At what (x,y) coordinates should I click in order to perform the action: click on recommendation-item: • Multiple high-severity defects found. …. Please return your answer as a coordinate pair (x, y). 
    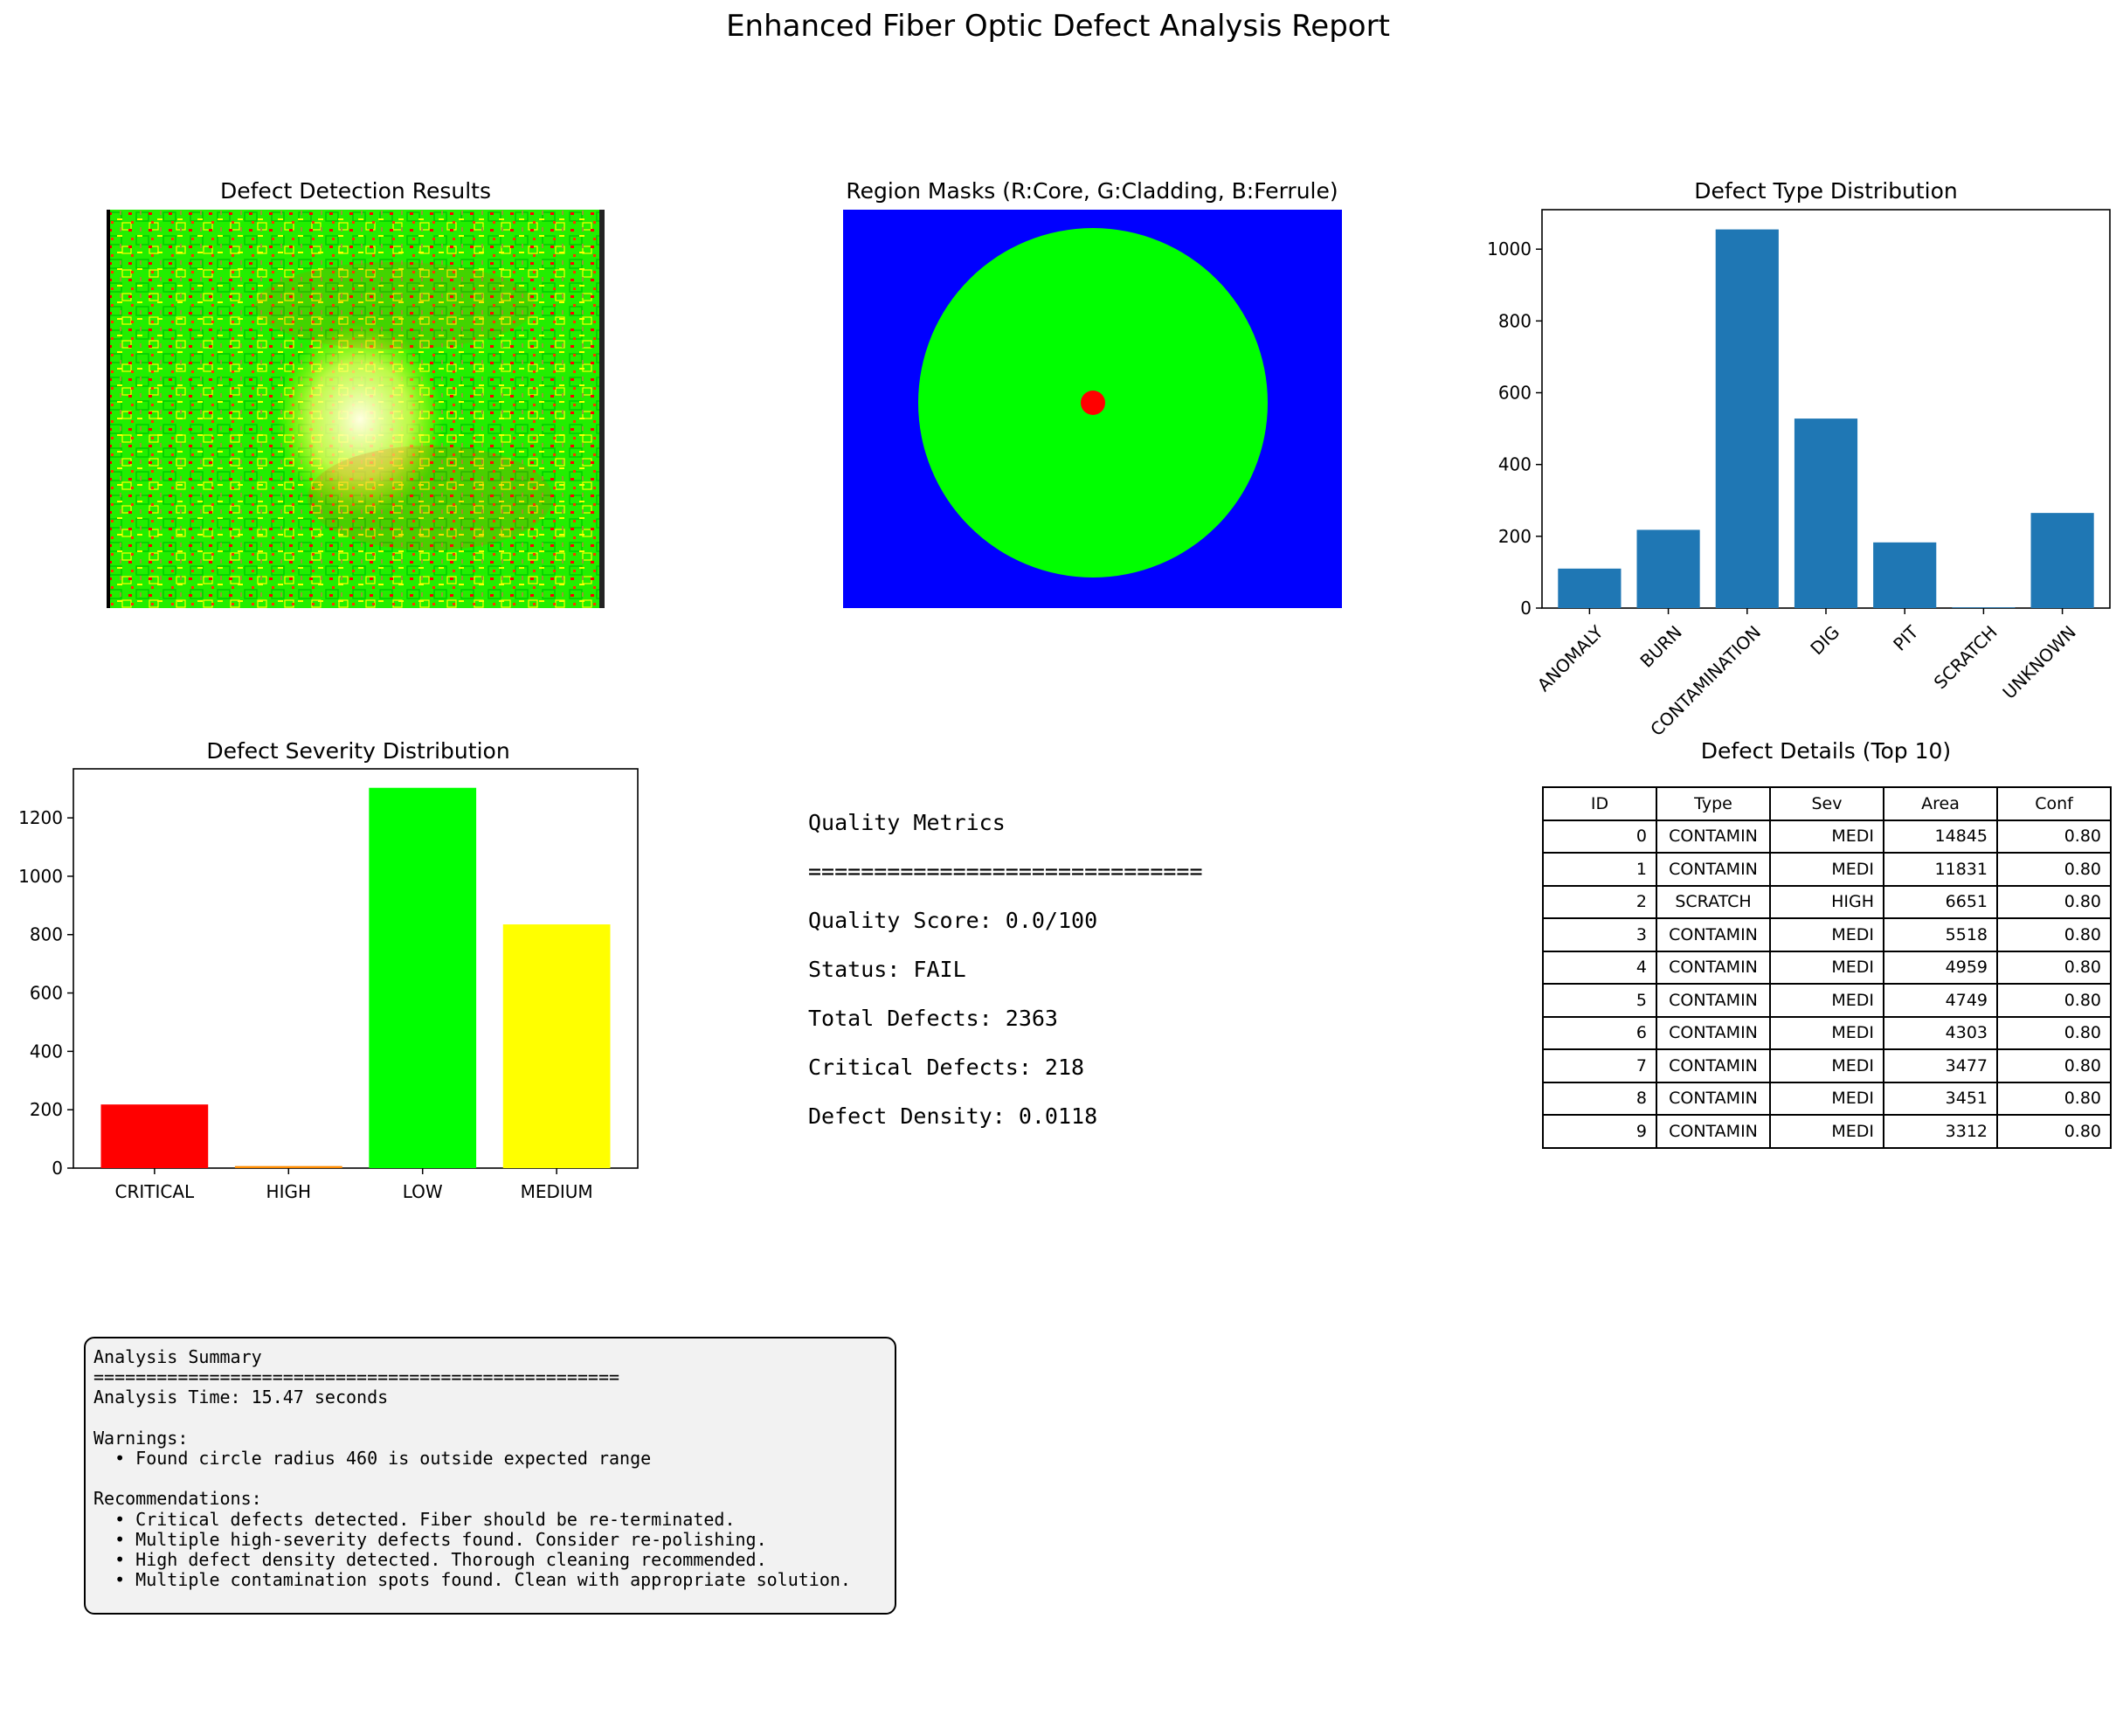
    Looking at the image, I should click on (430, 1539).